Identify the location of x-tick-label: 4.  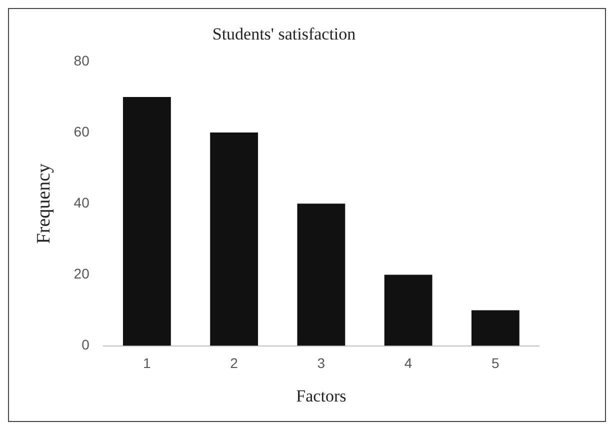
(408, 363).